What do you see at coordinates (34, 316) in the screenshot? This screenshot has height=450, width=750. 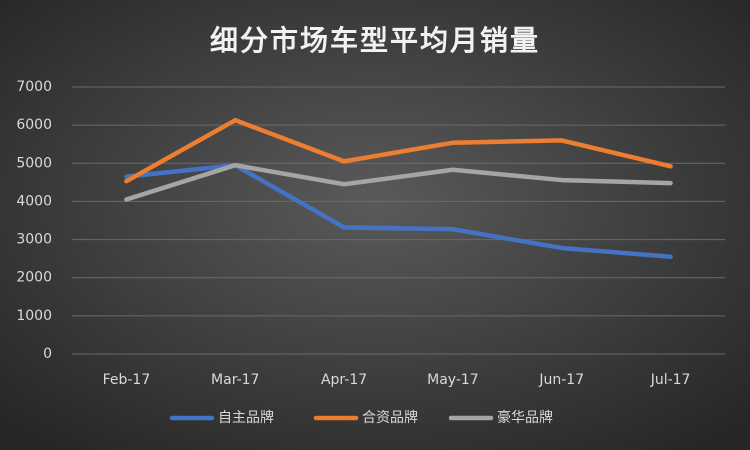 I see `y-tick-label: 1000` at bounding box center [34, 316].